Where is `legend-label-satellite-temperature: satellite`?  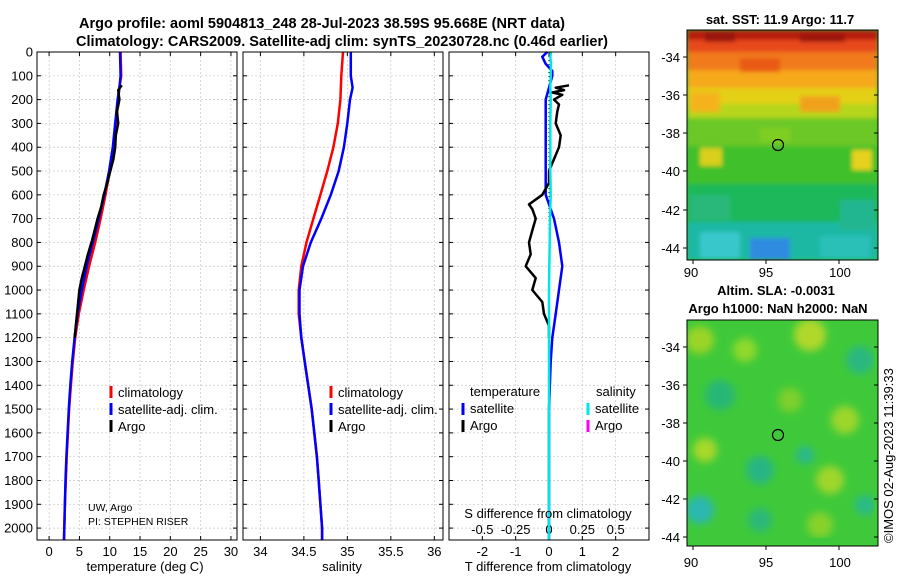
legend-label-satellite-temperature: satellite is located at coordinates (492, 408).